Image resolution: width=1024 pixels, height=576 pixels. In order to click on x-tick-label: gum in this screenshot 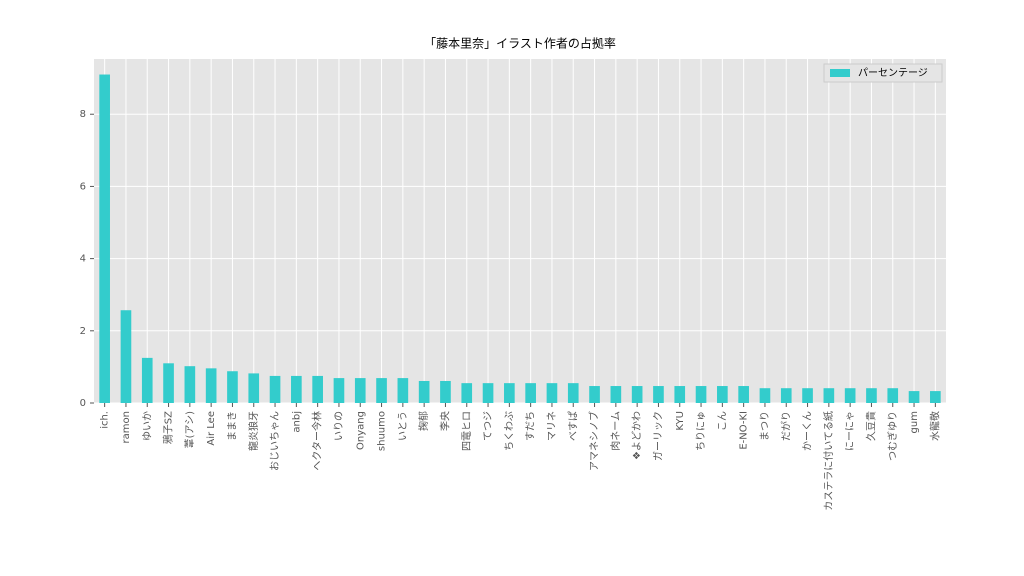, I will do `click(914, 422)`.